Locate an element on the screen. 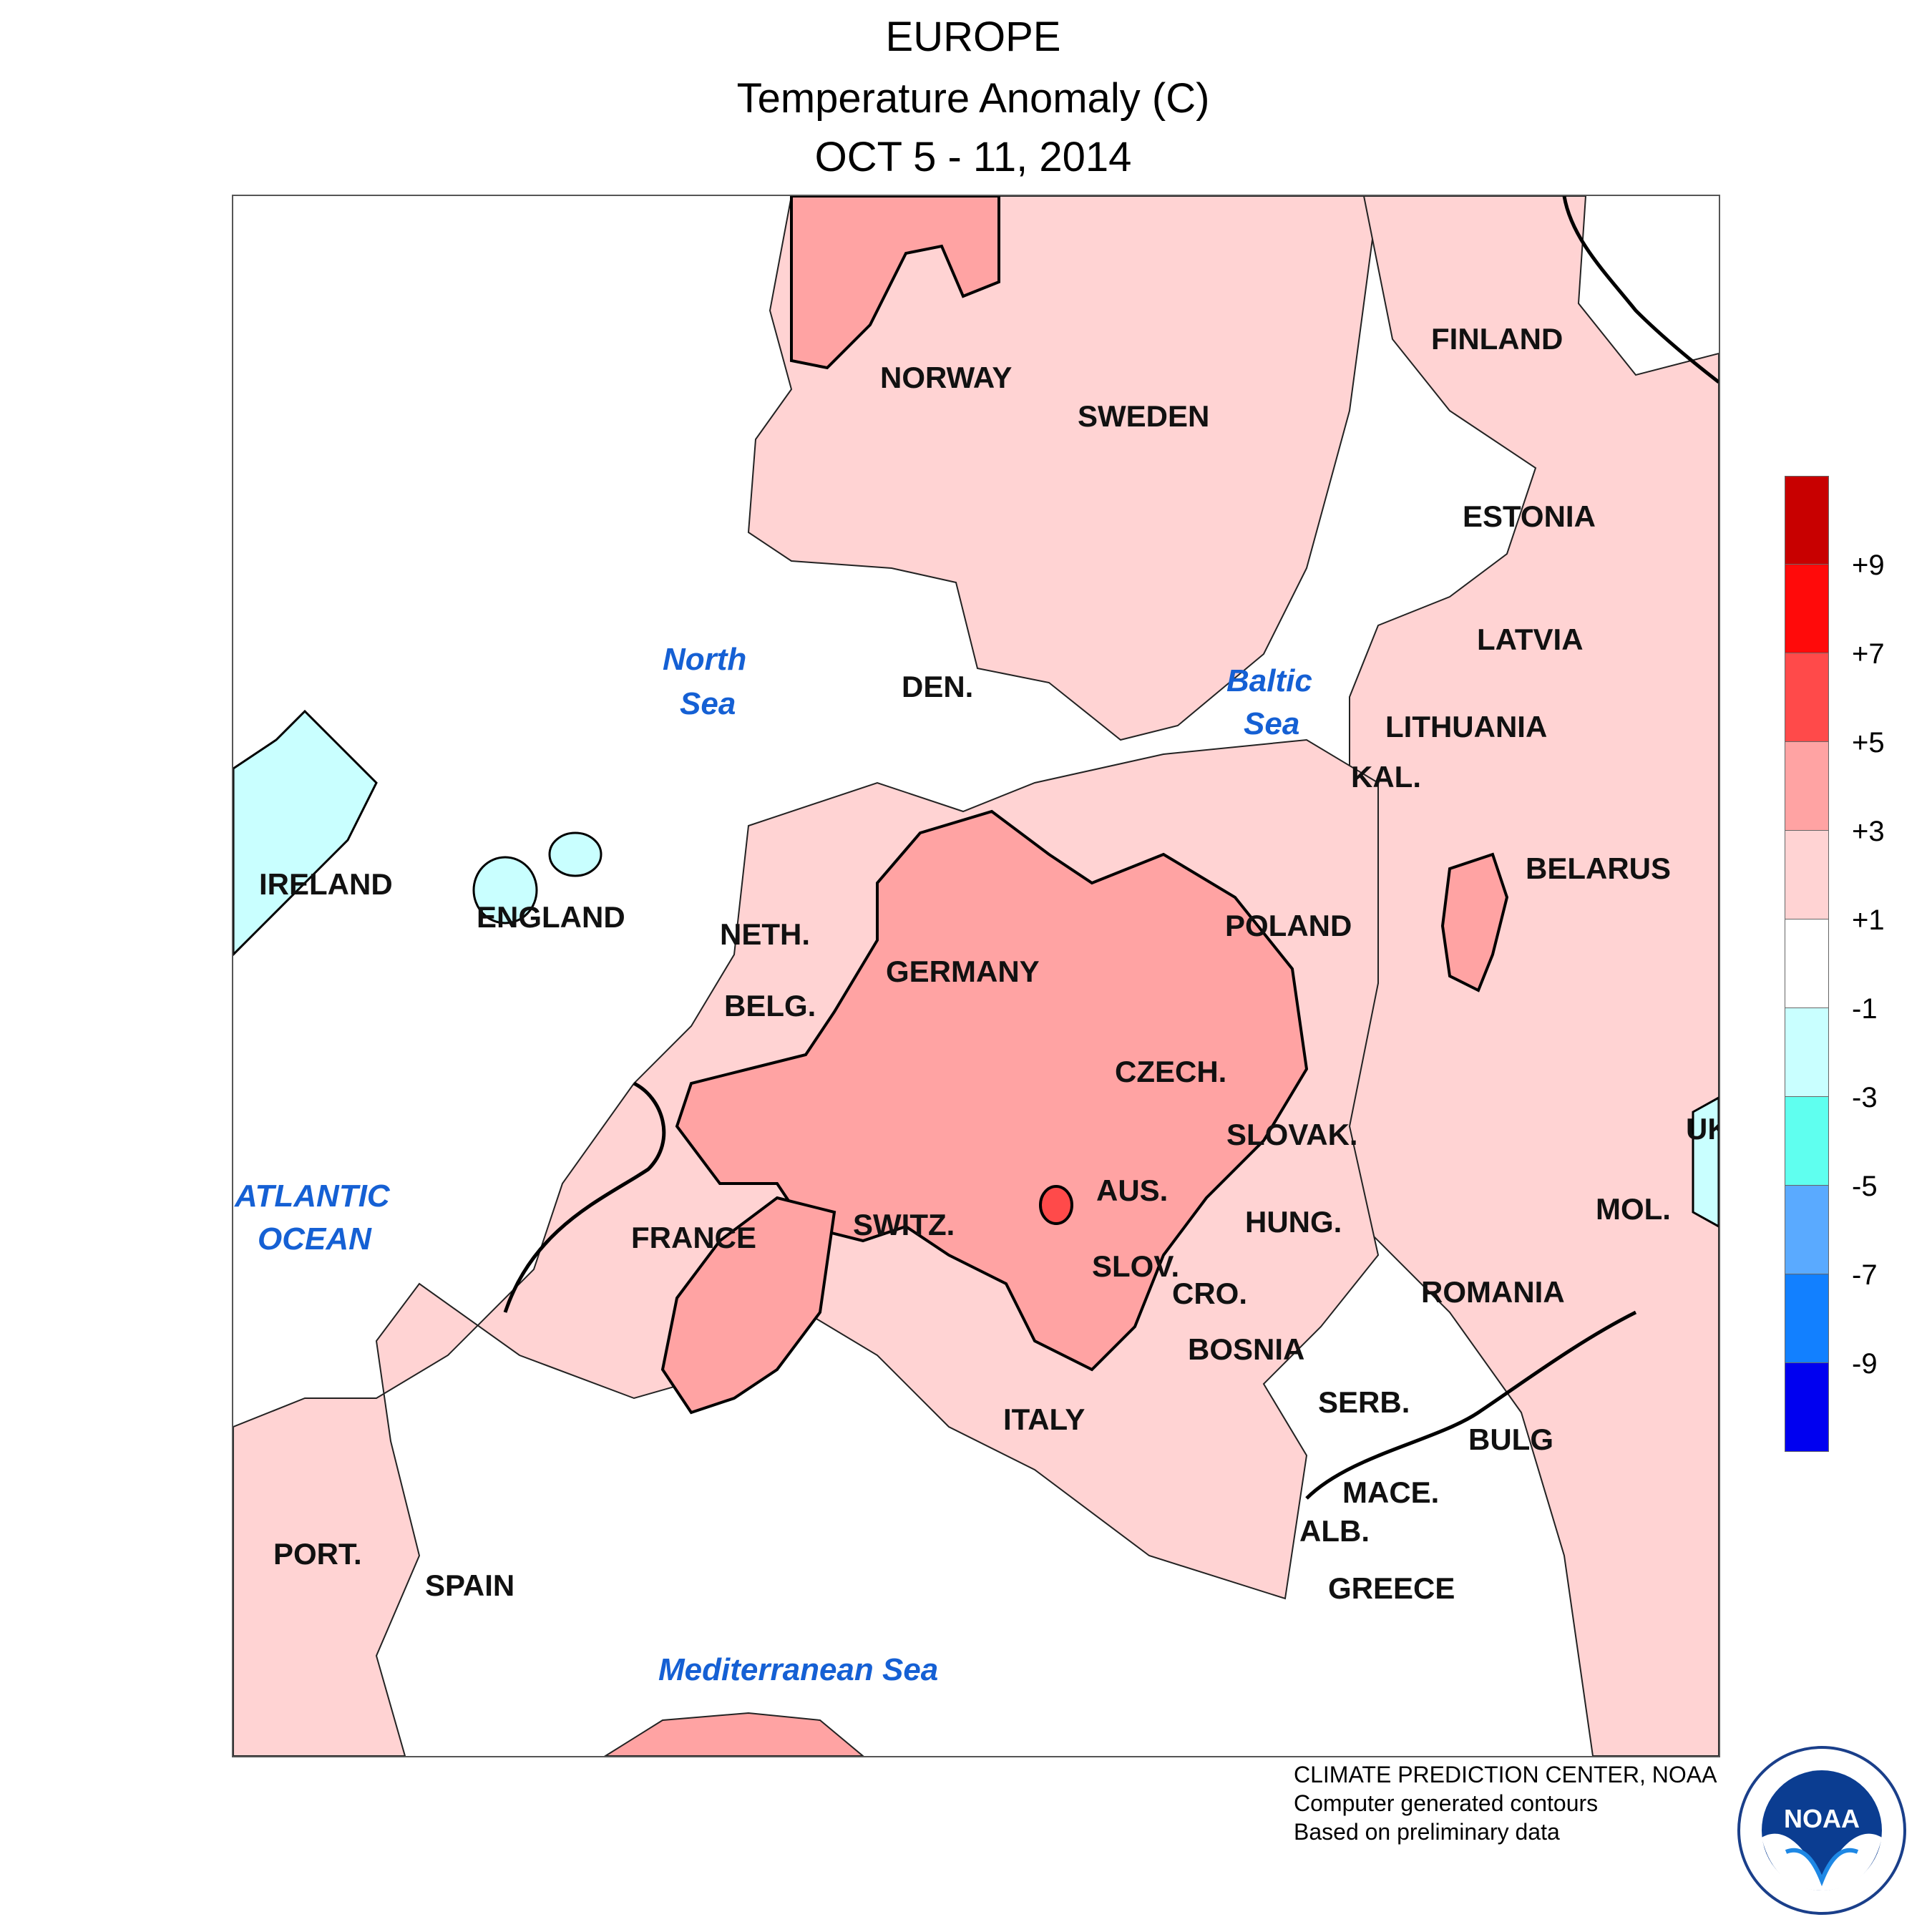  label-hungary: HUNG. is located at coordinates (1293, 1222).